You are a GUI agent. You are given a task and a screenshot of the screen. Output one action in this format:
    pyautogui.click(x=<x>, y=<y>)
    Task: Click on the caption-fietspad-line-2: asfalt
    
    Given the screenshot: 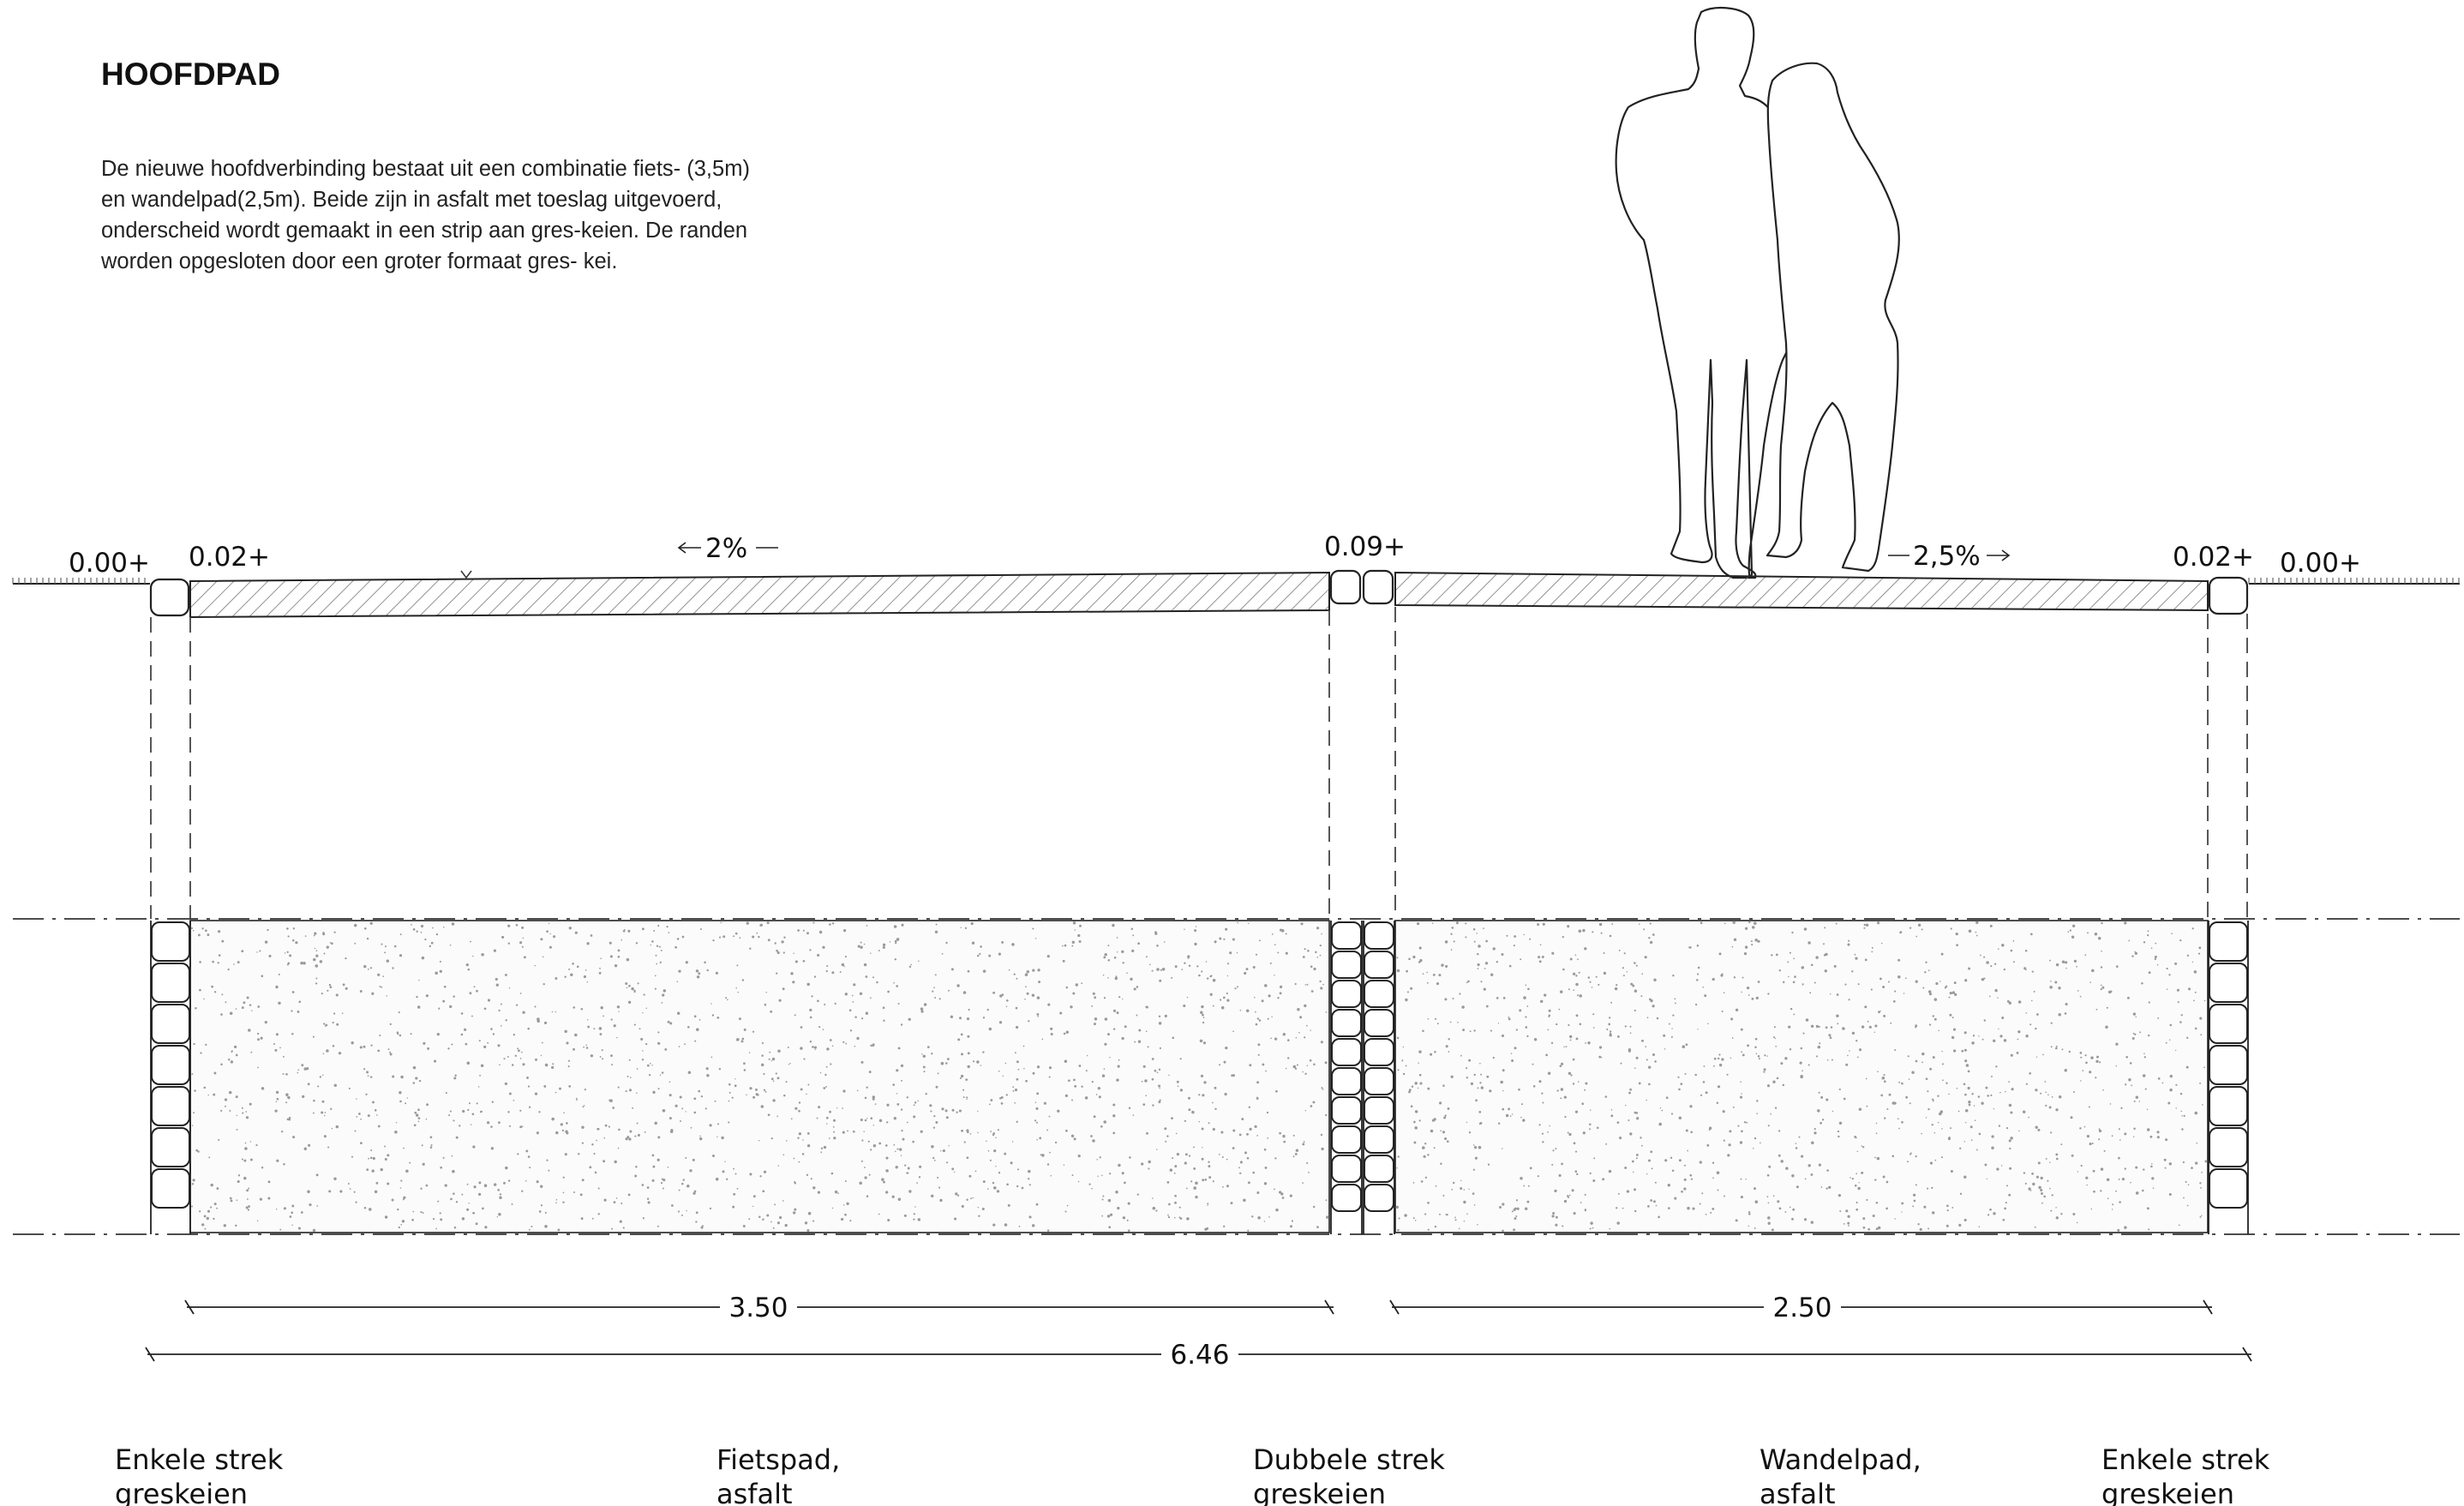 What is the action you would take?
    pyautogui.click(x=754, y=1492)
    